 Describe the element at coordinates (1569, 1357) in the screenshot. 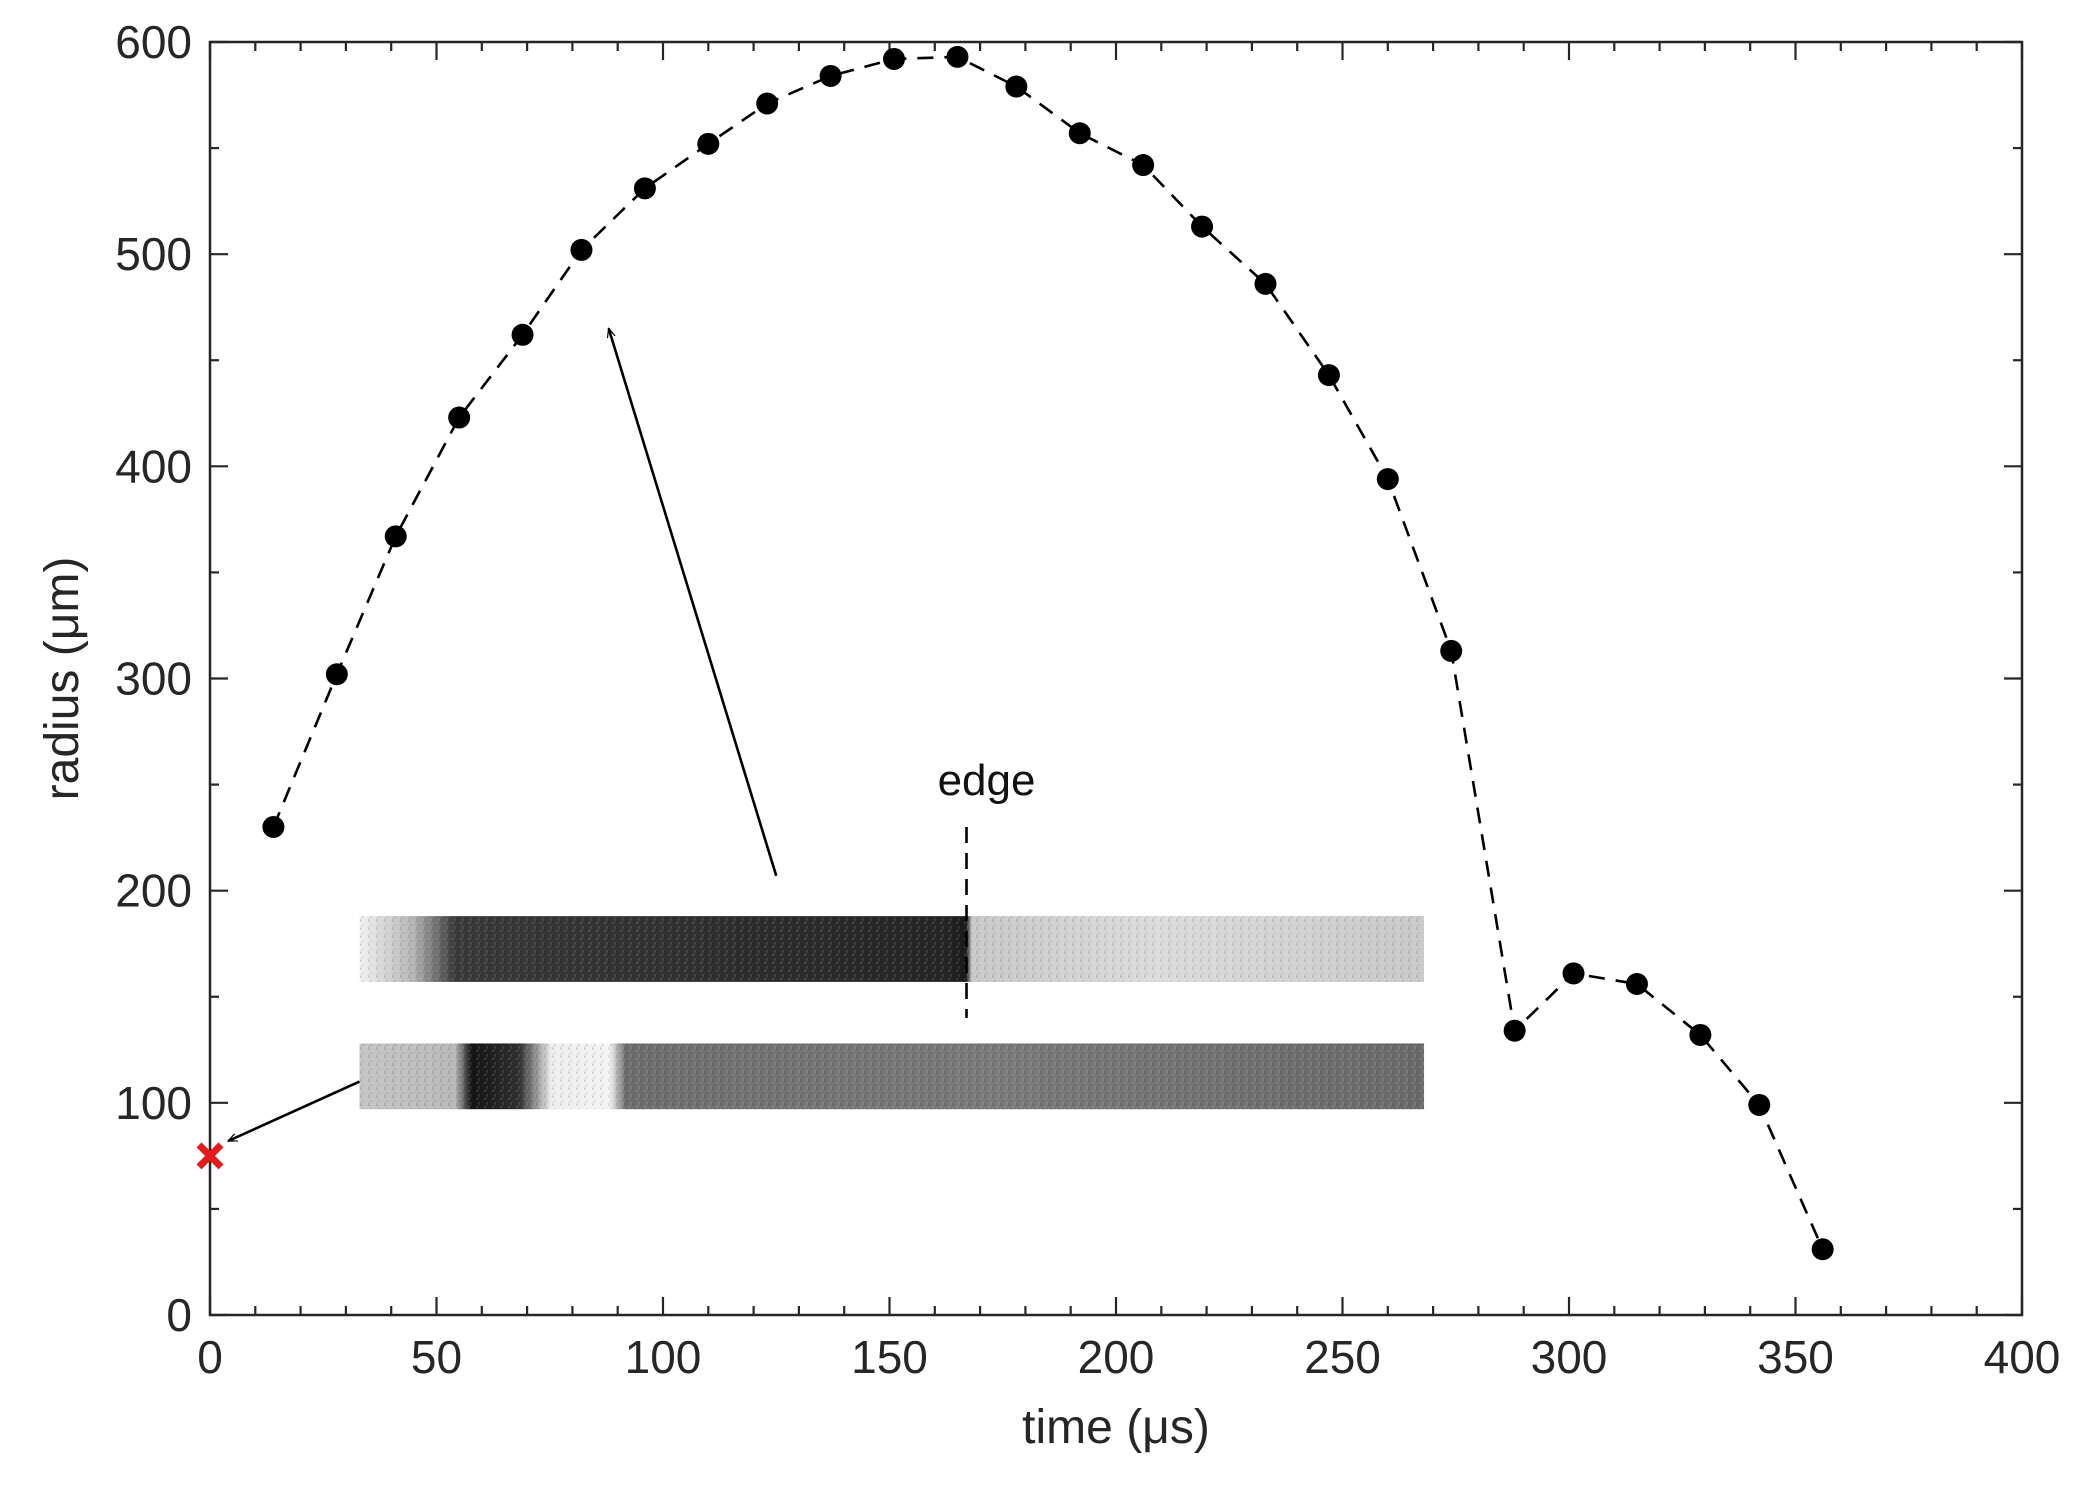

I see `x-tick-label: 300` at that location.